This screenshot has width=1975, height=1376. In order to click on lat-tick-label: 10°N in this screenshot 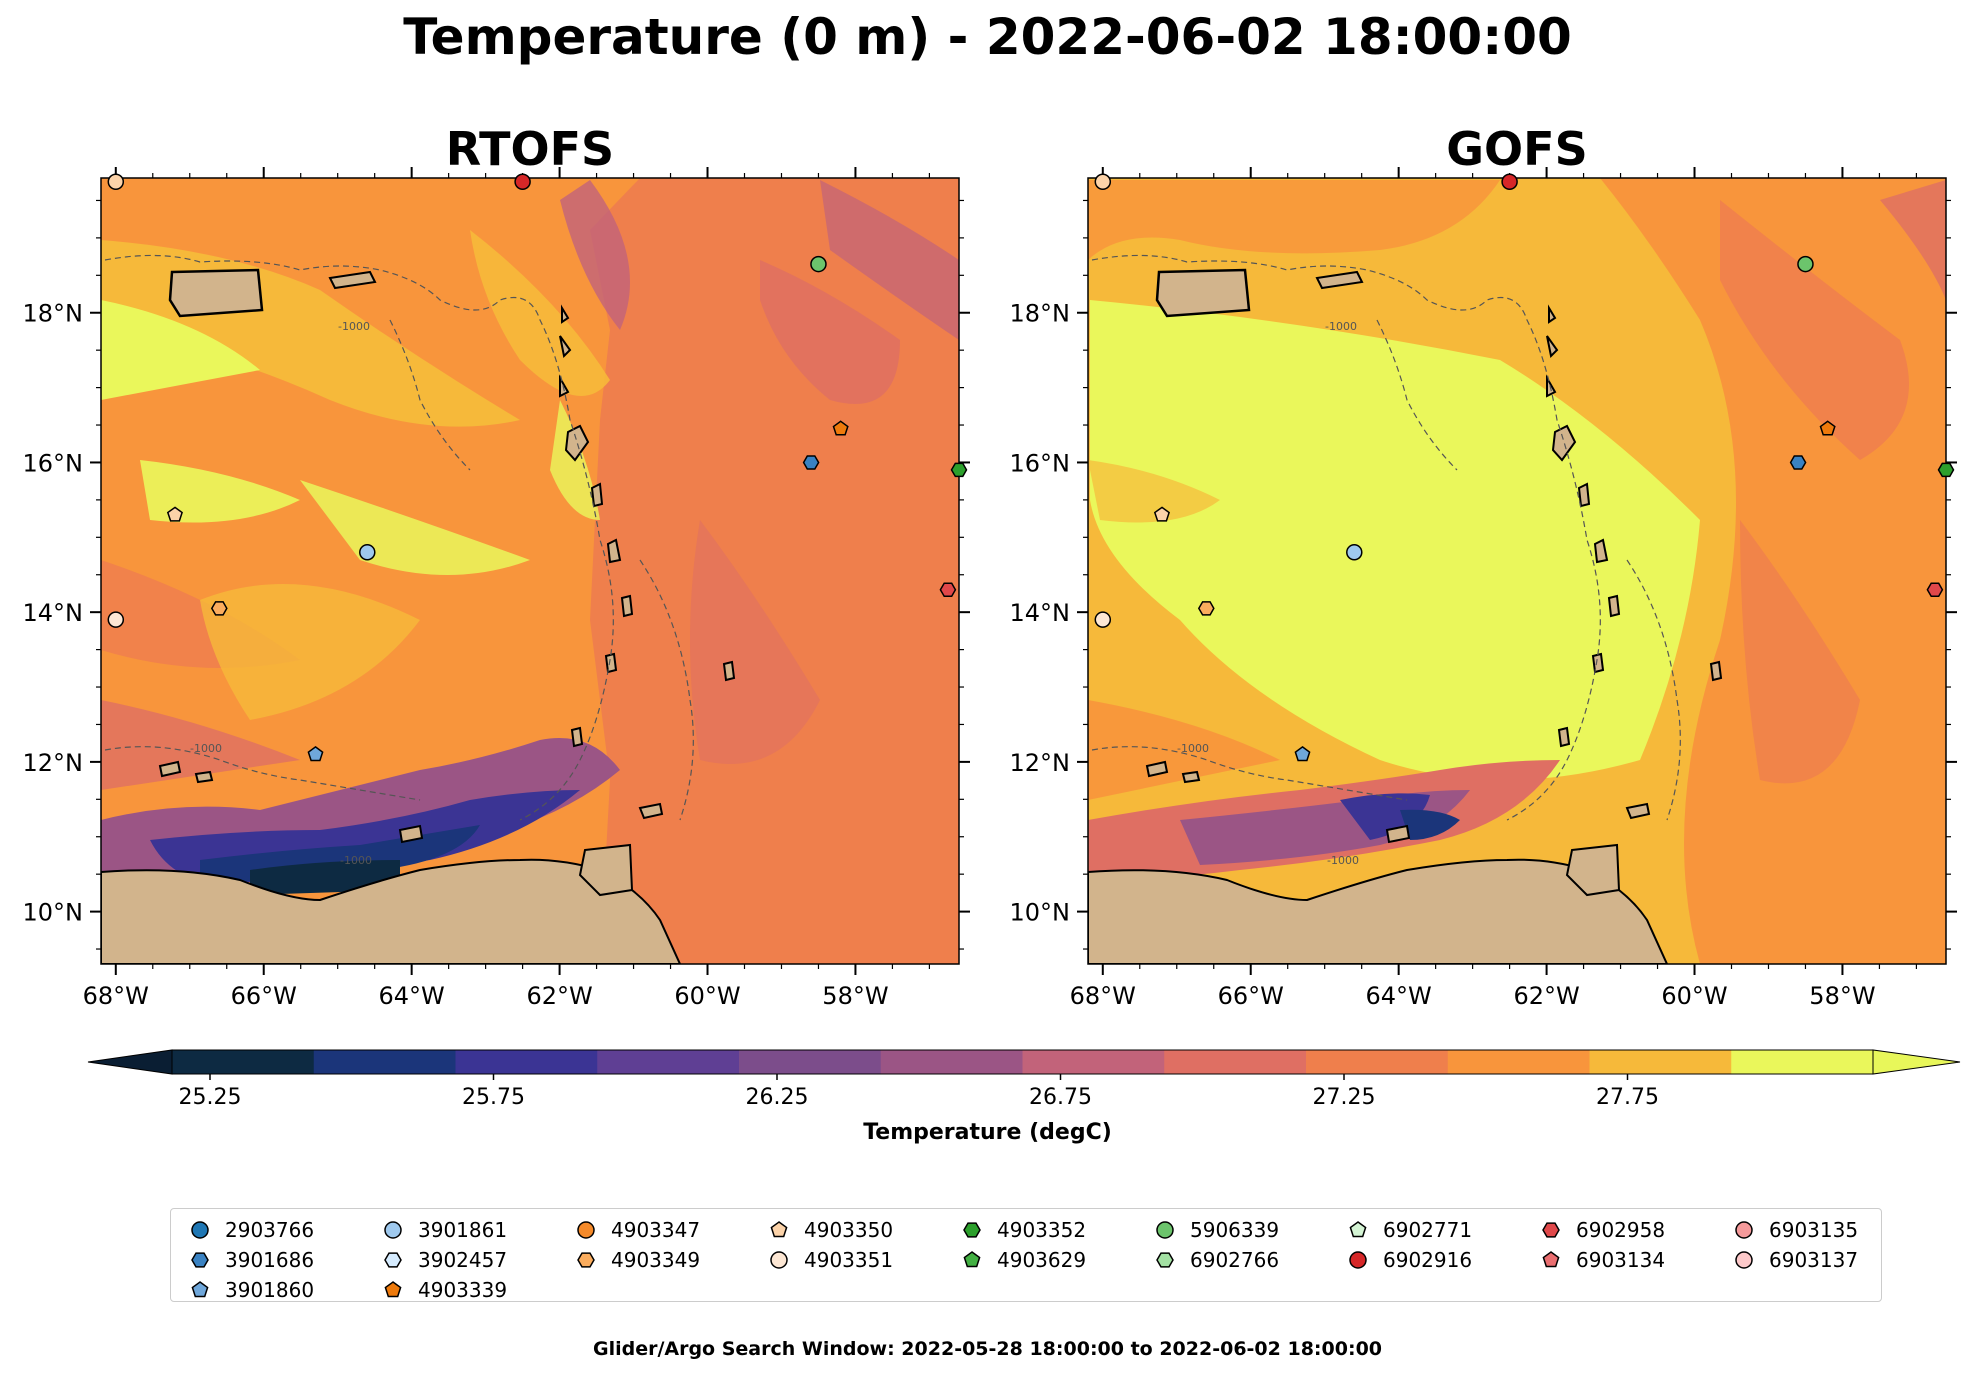, I will do `click(1040, 913)`.